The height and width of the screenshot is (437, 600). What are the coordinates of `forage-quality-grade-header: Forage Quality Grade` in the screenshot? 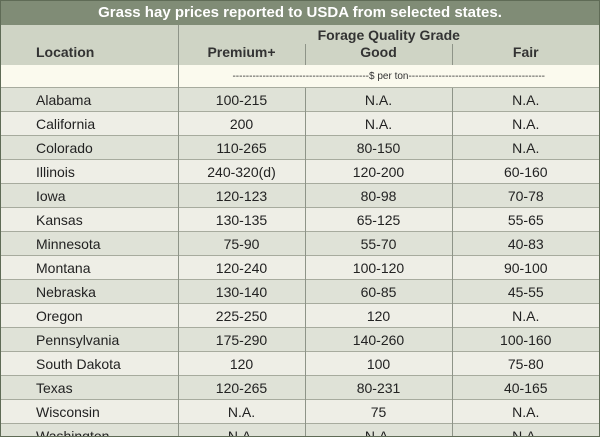 It's located at (388, 34).